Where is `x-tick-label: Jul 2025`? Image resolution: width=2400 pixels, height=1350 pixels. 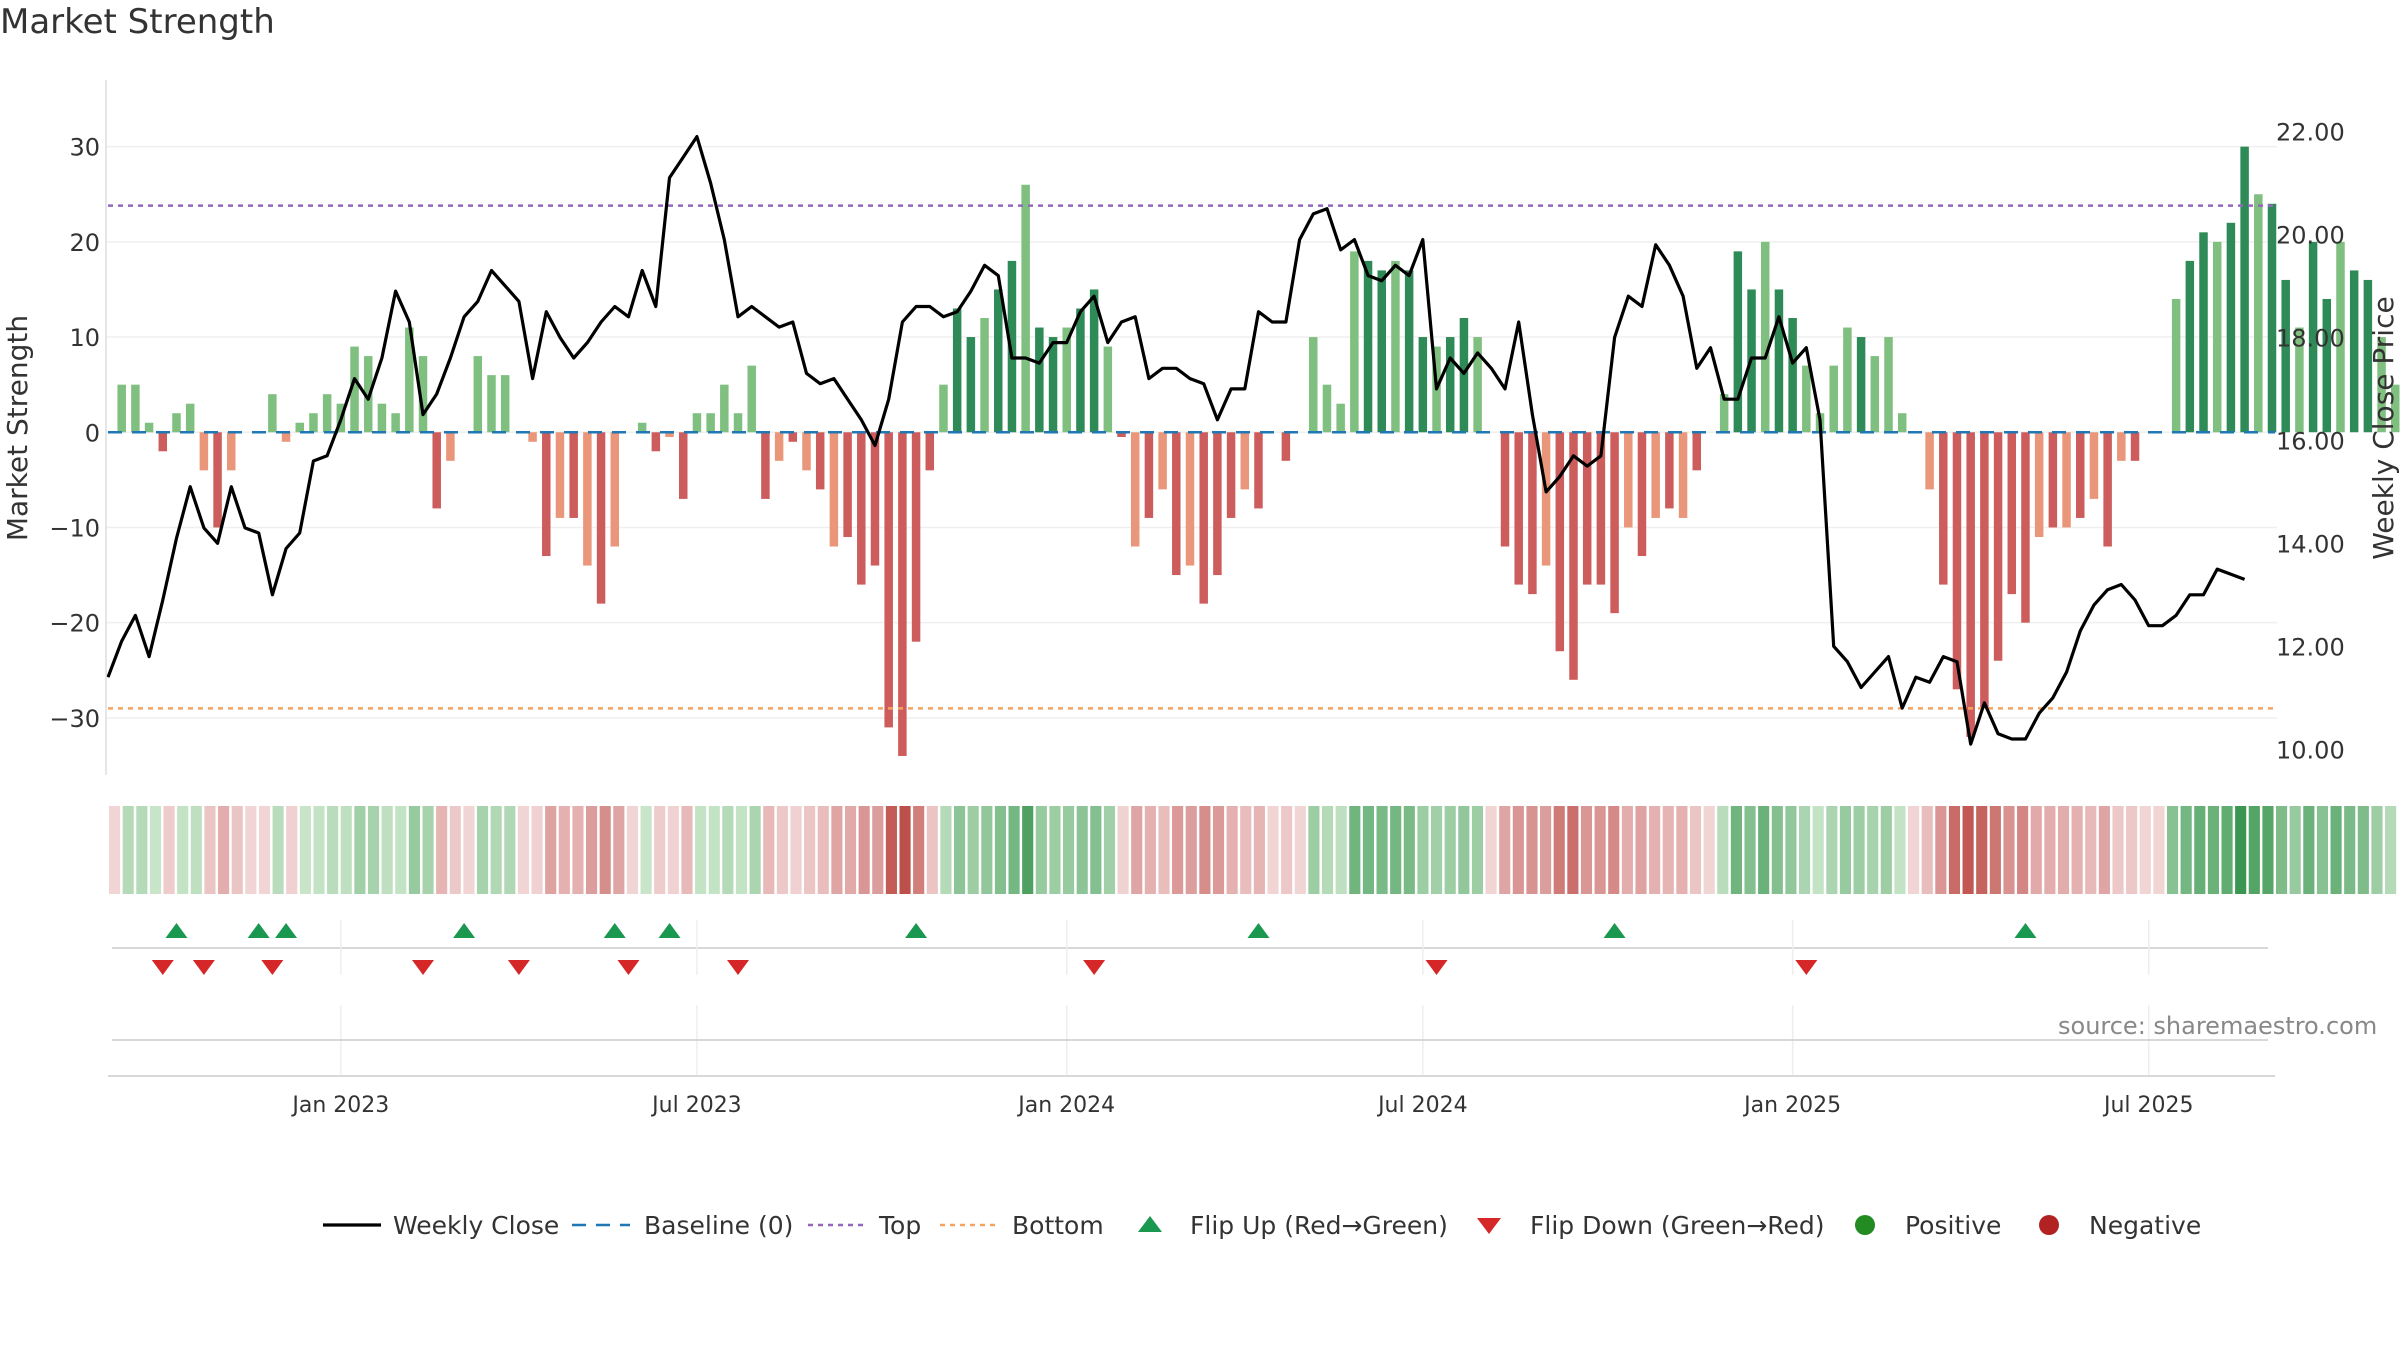
x-tick-label: Jul 2025 is located at coordinates (2148, 1105).